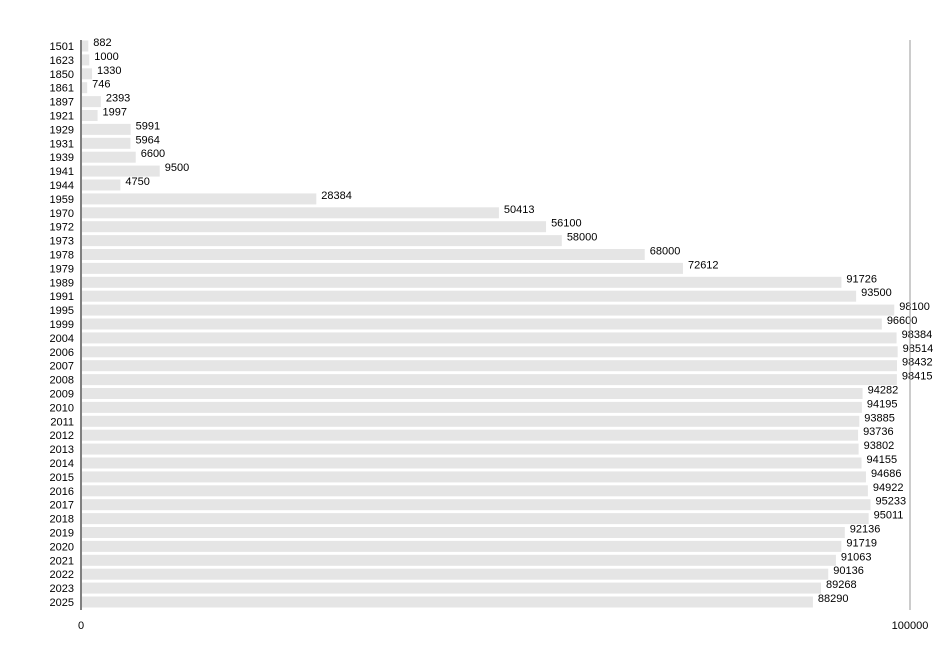 Image resolution: width=950 pixels, height=655 pixels. I want to click on y-tick-label: 2006, so click(62, 353).